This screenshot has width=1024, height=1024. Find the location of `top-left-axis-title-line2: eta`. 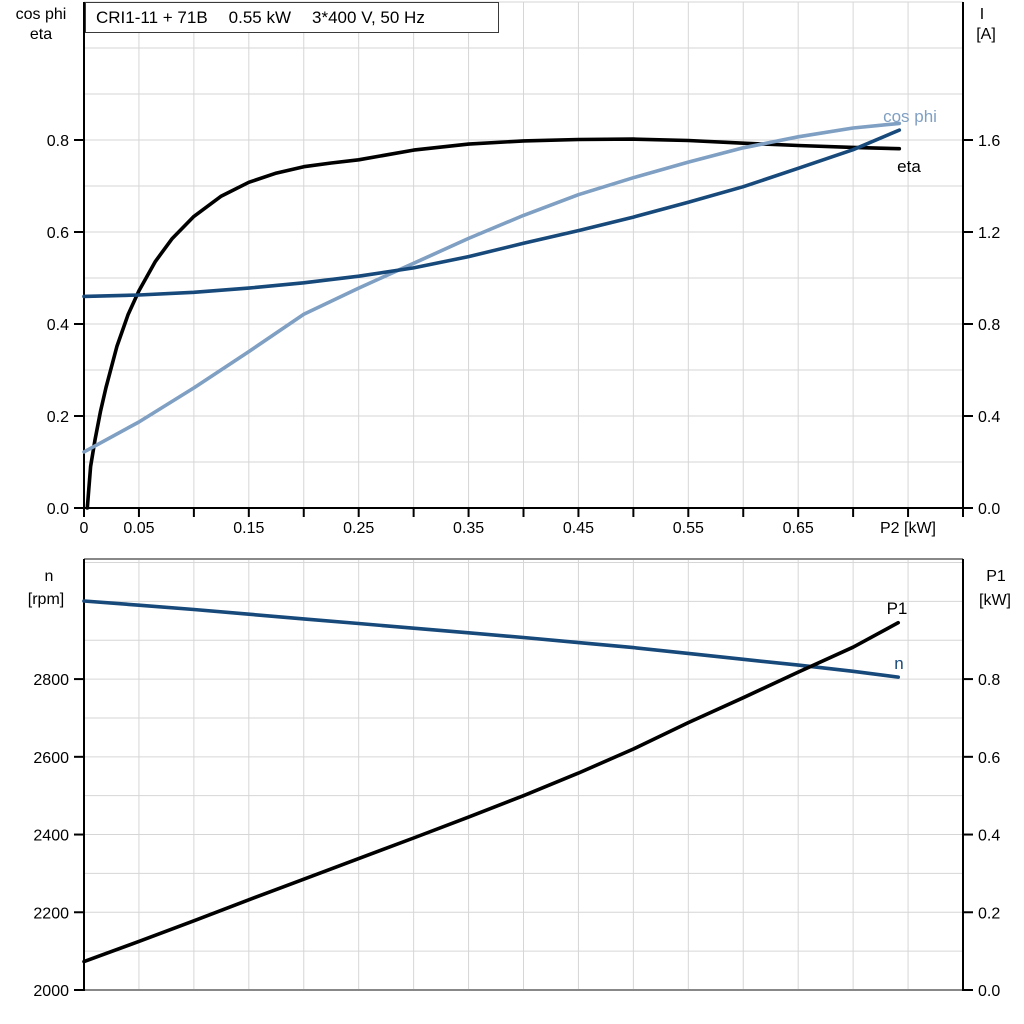

top-left-axis-title-line2: eta is located at coordinates (41, 34).